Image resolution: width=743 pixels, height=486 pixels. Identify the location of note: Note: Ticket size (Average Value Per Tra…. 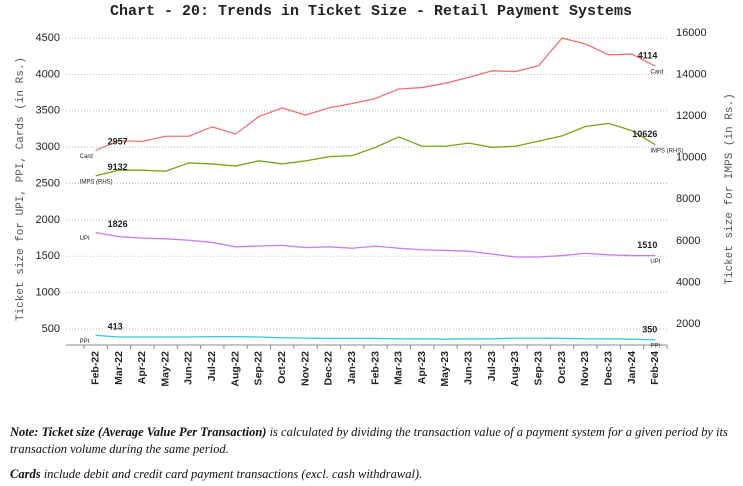
(372, 441).